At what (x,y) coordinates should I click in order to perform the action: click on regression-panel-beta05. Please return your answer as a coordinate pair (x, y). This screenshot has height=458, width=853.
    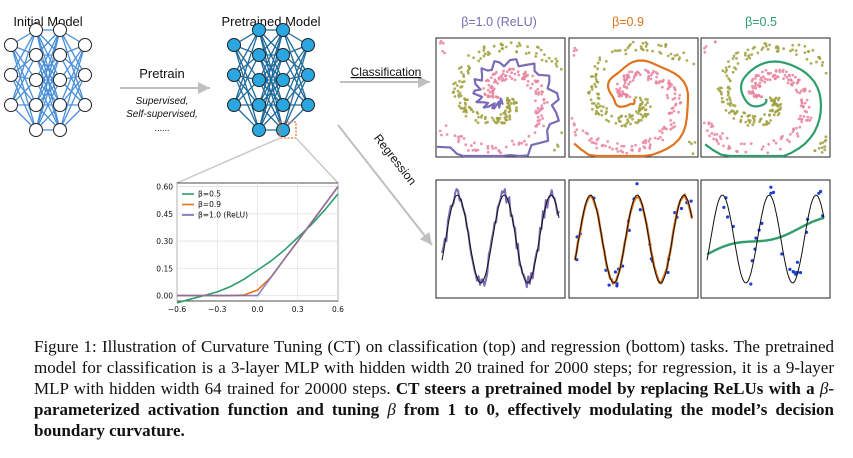
    Looking at the image, I should click on (765, 239).